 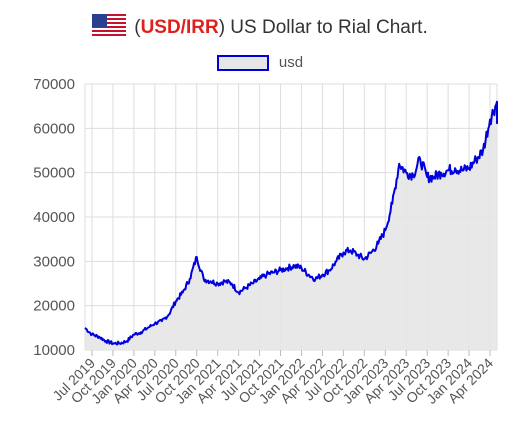 I want to click on y-tick-label: 20000, so click(x=54, y=306).